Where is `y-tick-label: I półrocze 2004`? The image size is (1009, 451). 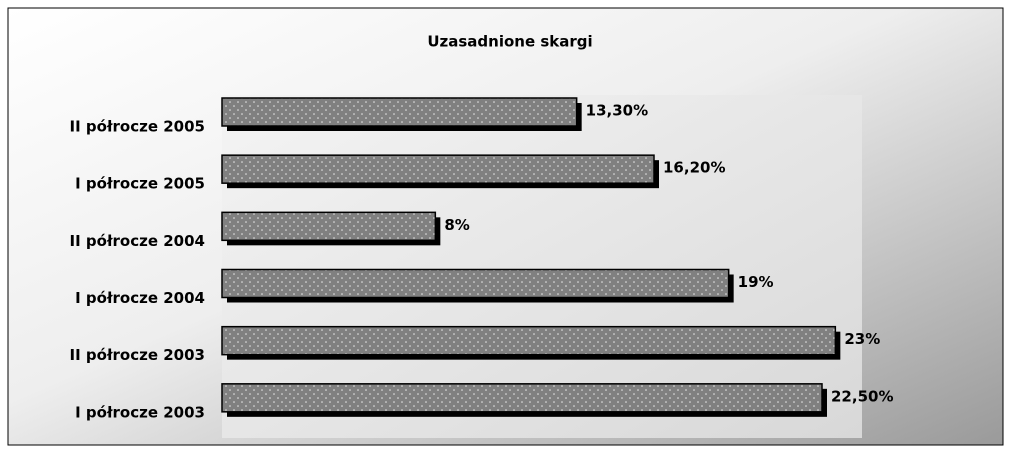
y-tick-label: I półrocze 2004 is located at coordinates (140, 298).